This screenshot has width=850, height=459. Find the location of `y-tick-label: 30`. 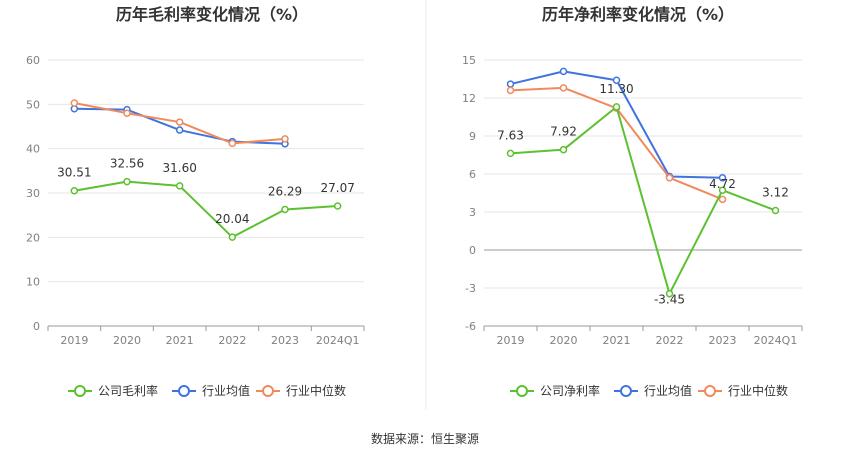

y-tick-label: 30 is located at coordinates (33, 193).